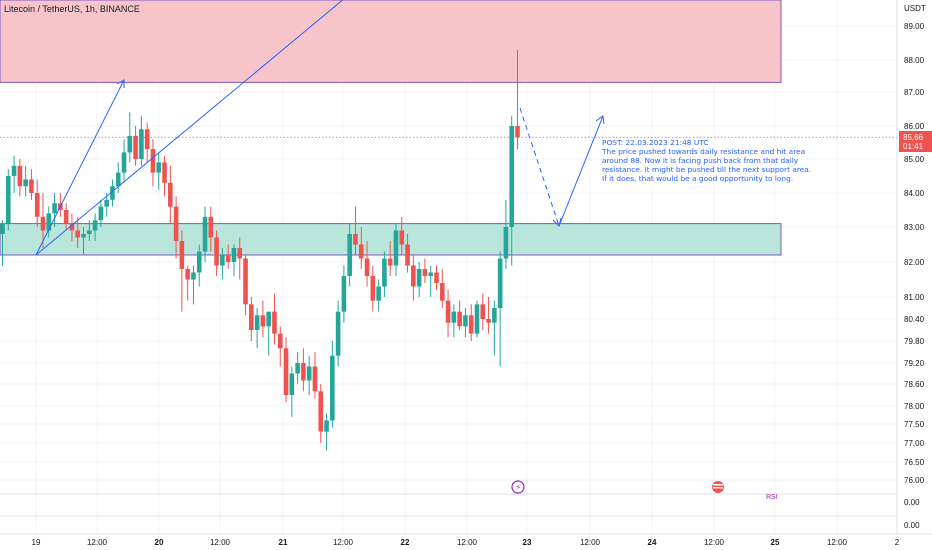 Image resolution: width=932 pixels, height=550 pixels. What do you see at coordinates (914, 92) in the screenshot?
I see `price-label: 87.00` at bounding box center [914, 92].